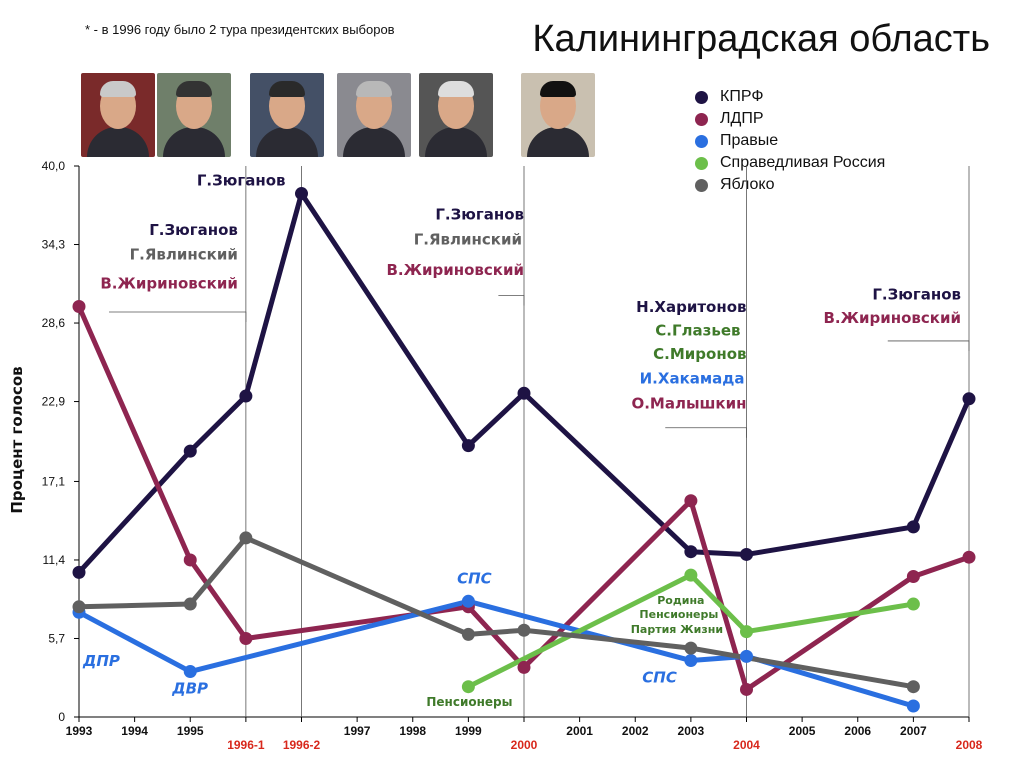  Describe the element at coordinates (468, 731) in the screenshot. I see `x-tick-label: 1999` at that location.